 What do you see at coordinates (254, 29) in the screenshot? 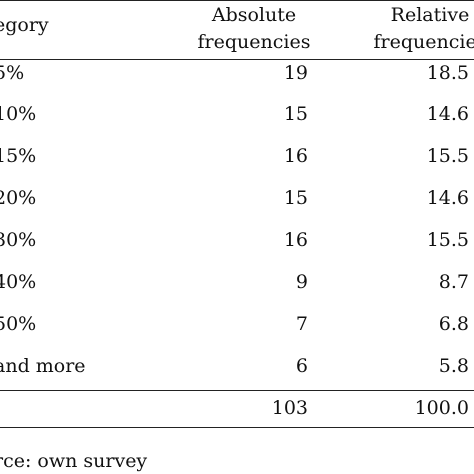
I see `header-absolute-frequencies: Absolute frequencies` at bounding box center [254, 29].